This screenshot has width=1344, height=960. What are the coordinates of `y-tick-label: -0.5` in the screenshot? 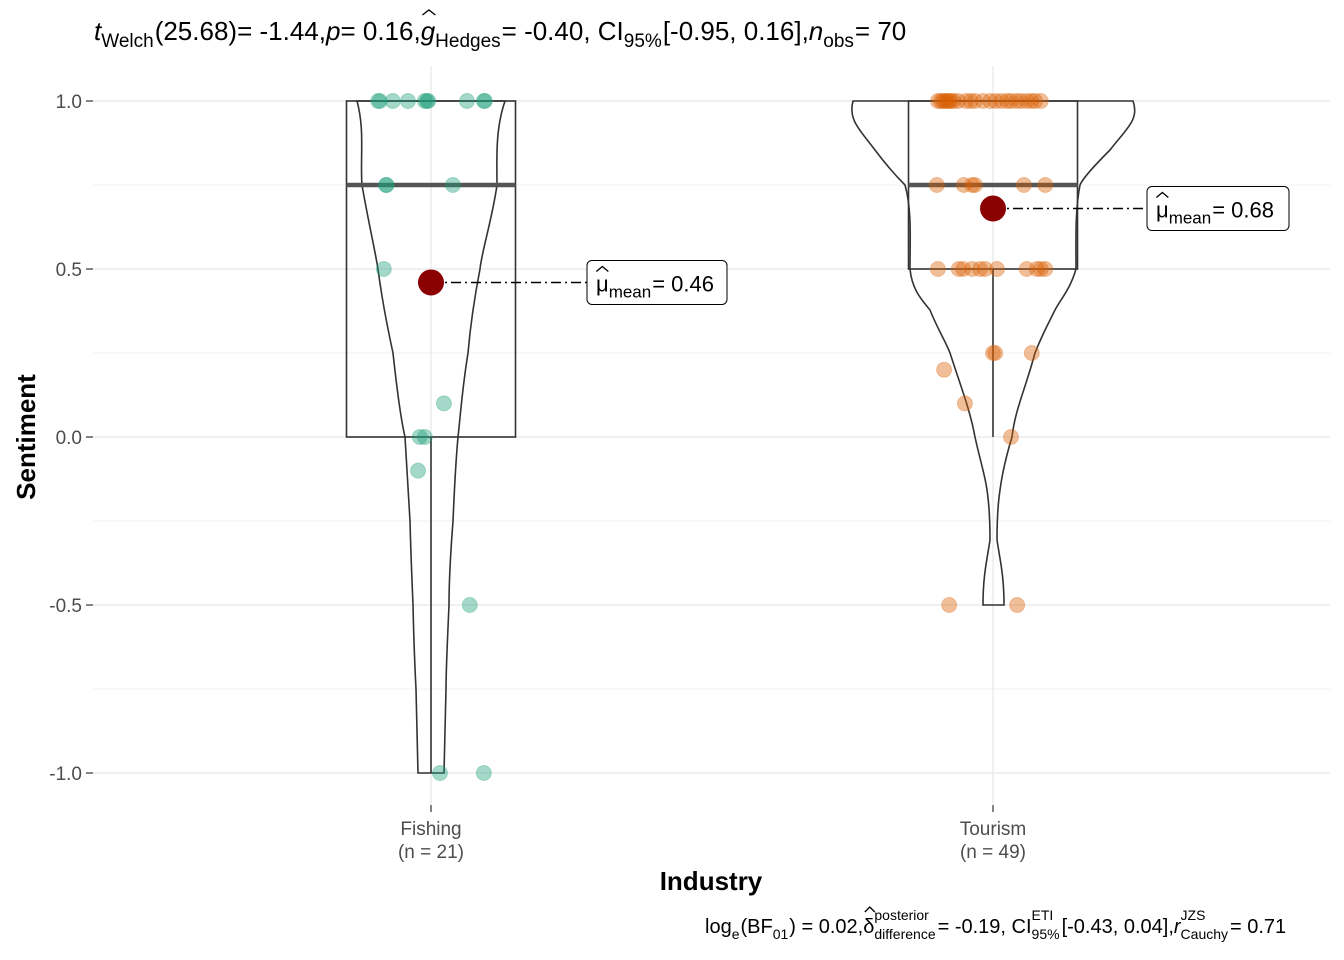 It's located at (65, 606).